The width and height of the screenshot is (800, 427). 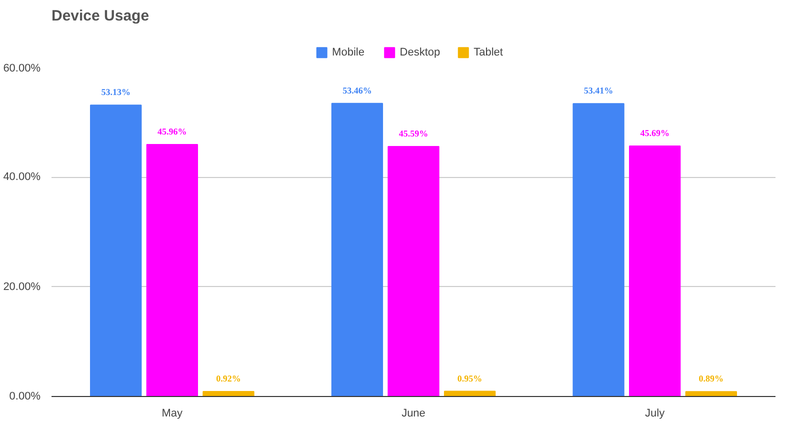 I want to click on data-label: 0.95%, so click(x=469, y=378).